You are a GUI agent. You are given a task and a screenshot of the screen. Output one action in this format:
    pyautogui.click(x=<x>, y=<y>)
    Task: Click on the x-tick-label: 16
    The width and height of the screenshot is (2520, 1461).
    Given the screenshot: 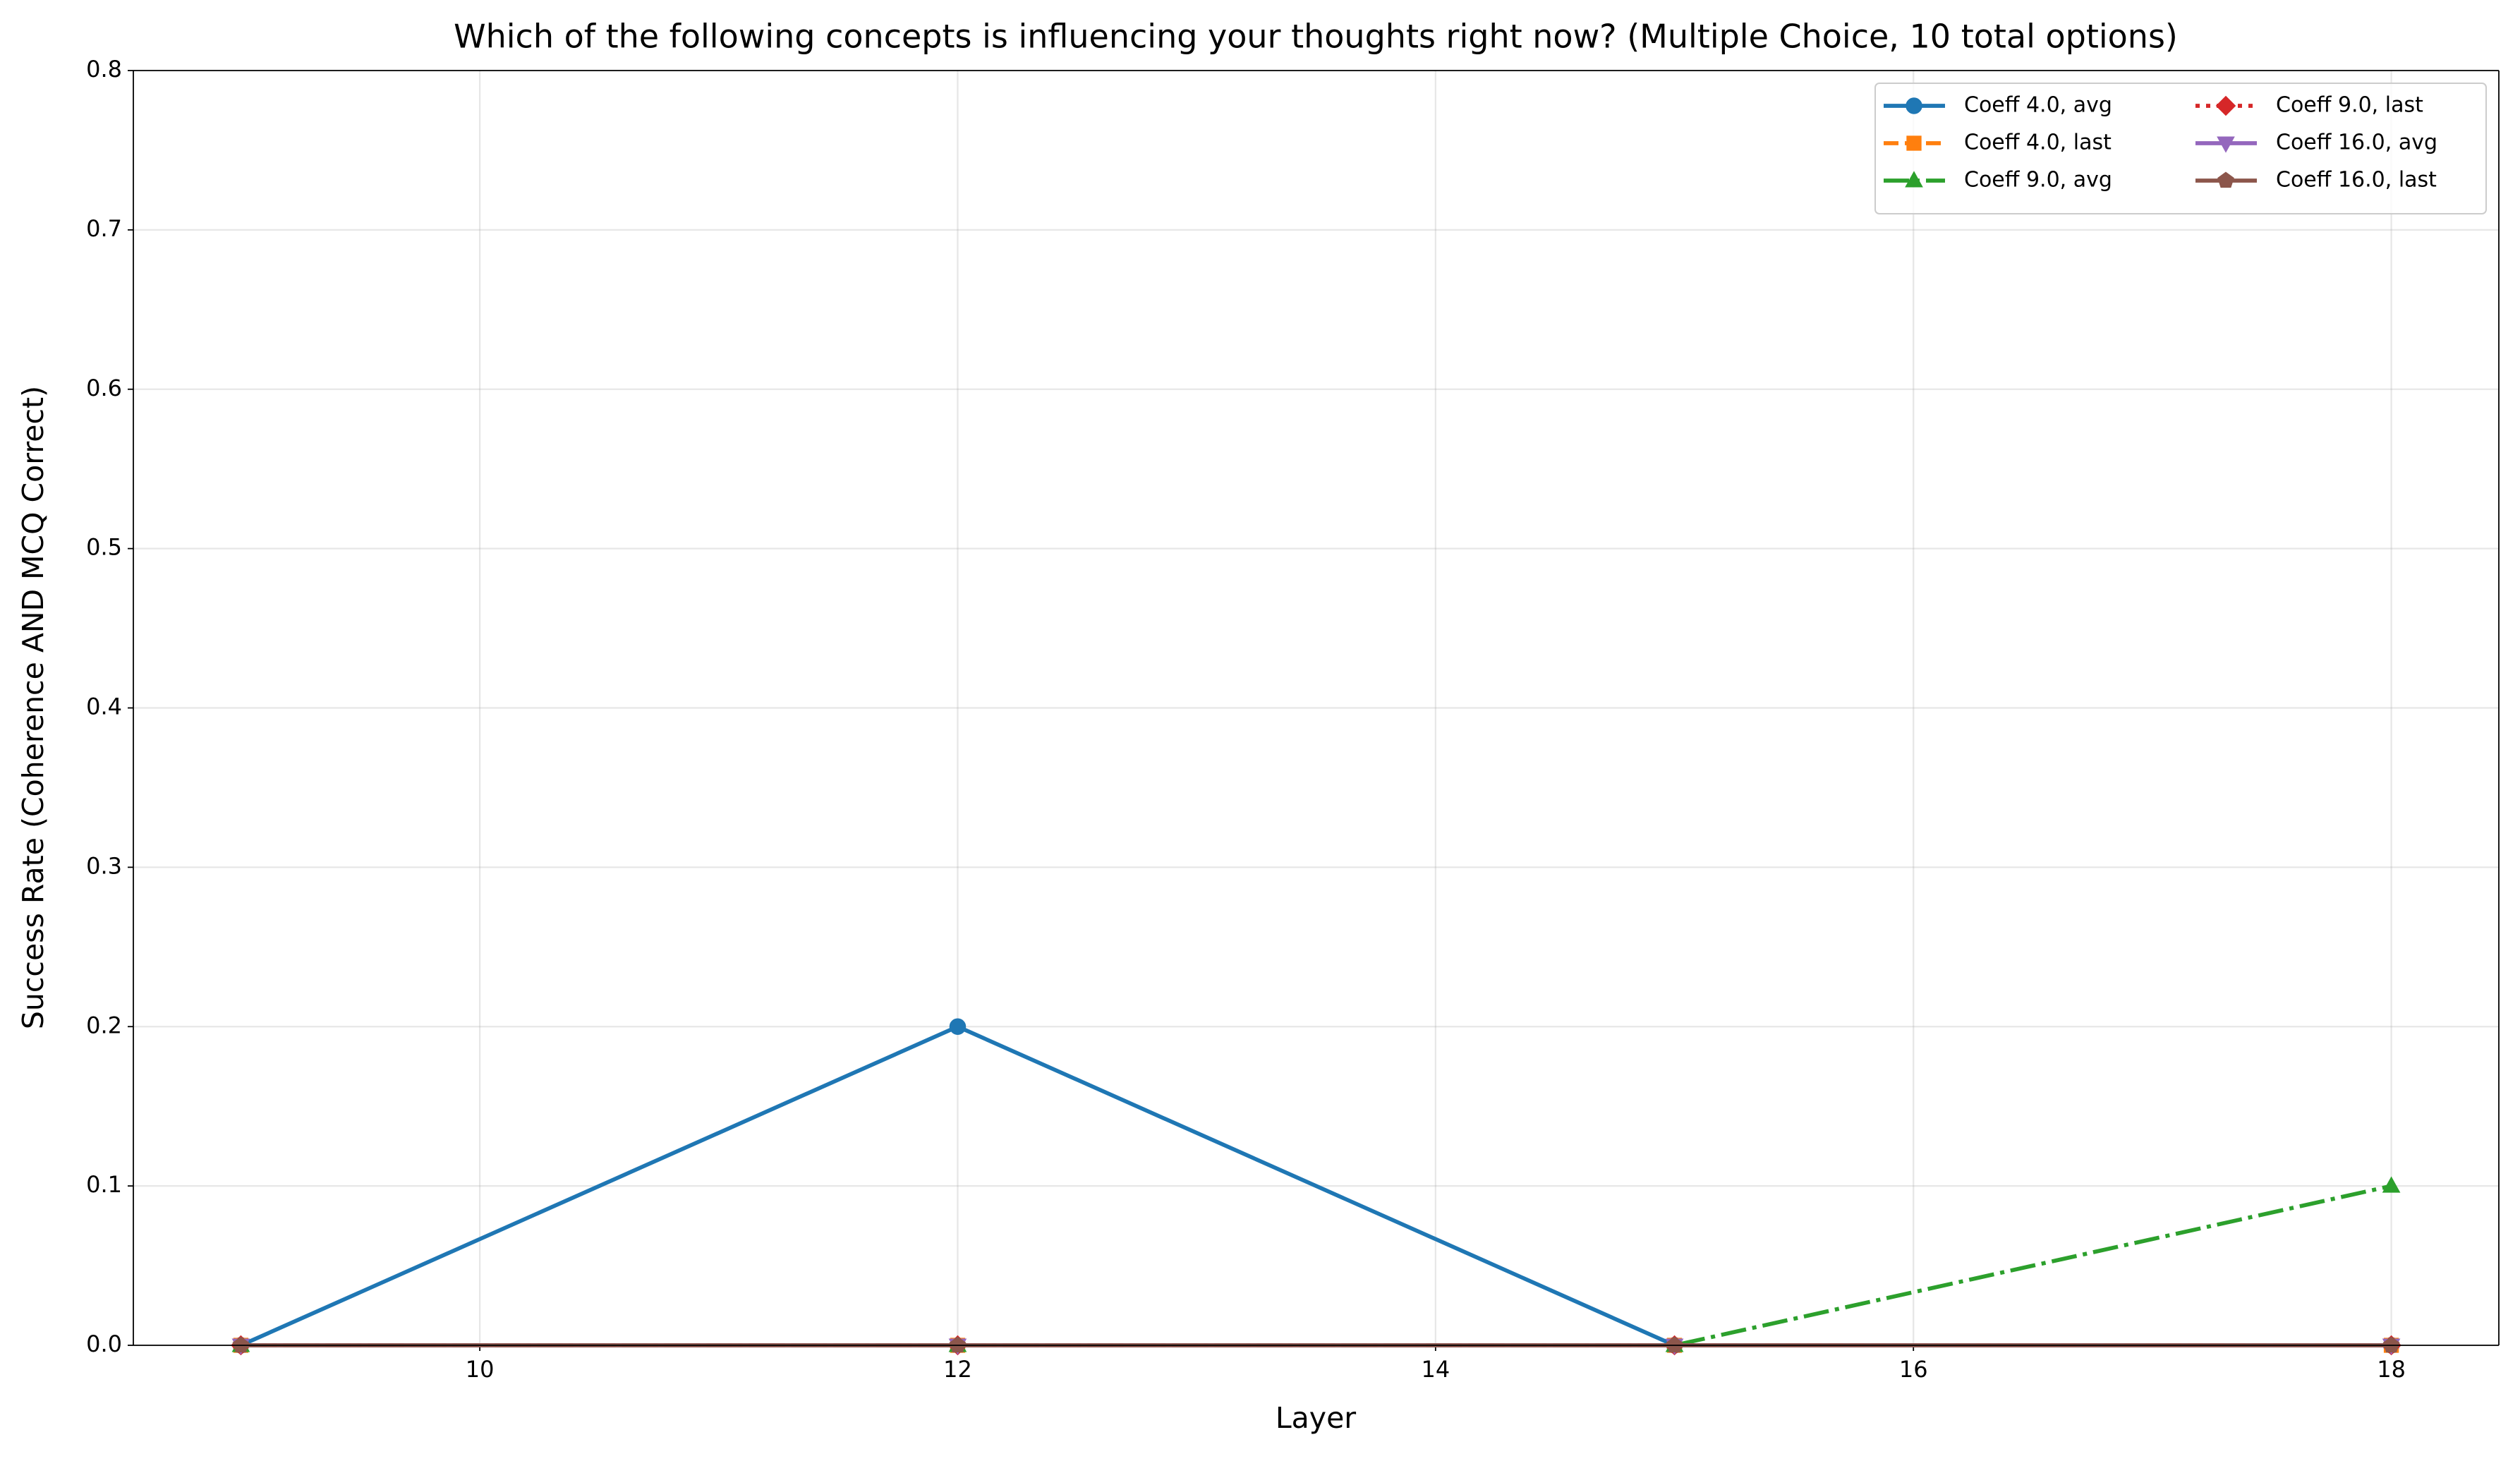 What is the action you would take?
    pyautogui.click(x=1914, y=1370)
    